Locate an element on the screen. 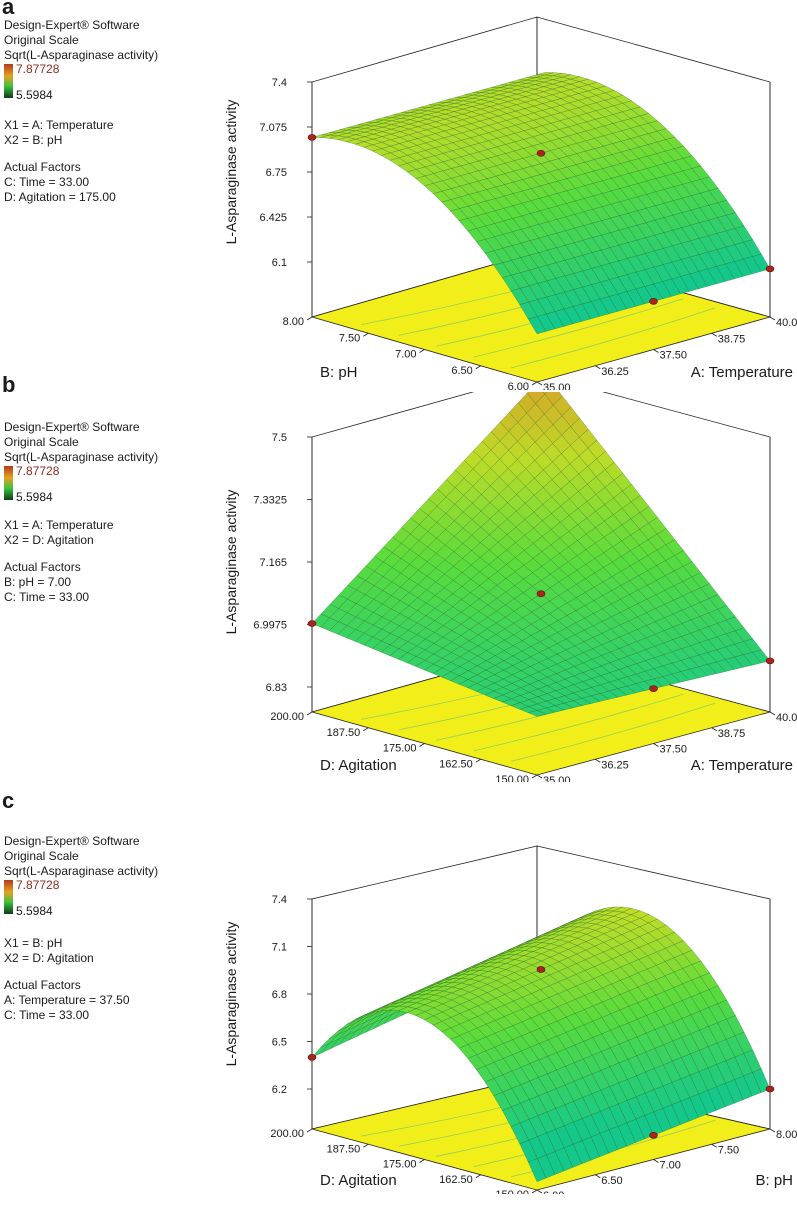 Image resolution: width=797 pixels, height=1210 pixels. x1-label: X1 = B: pH is located at coordinates (33, 943).